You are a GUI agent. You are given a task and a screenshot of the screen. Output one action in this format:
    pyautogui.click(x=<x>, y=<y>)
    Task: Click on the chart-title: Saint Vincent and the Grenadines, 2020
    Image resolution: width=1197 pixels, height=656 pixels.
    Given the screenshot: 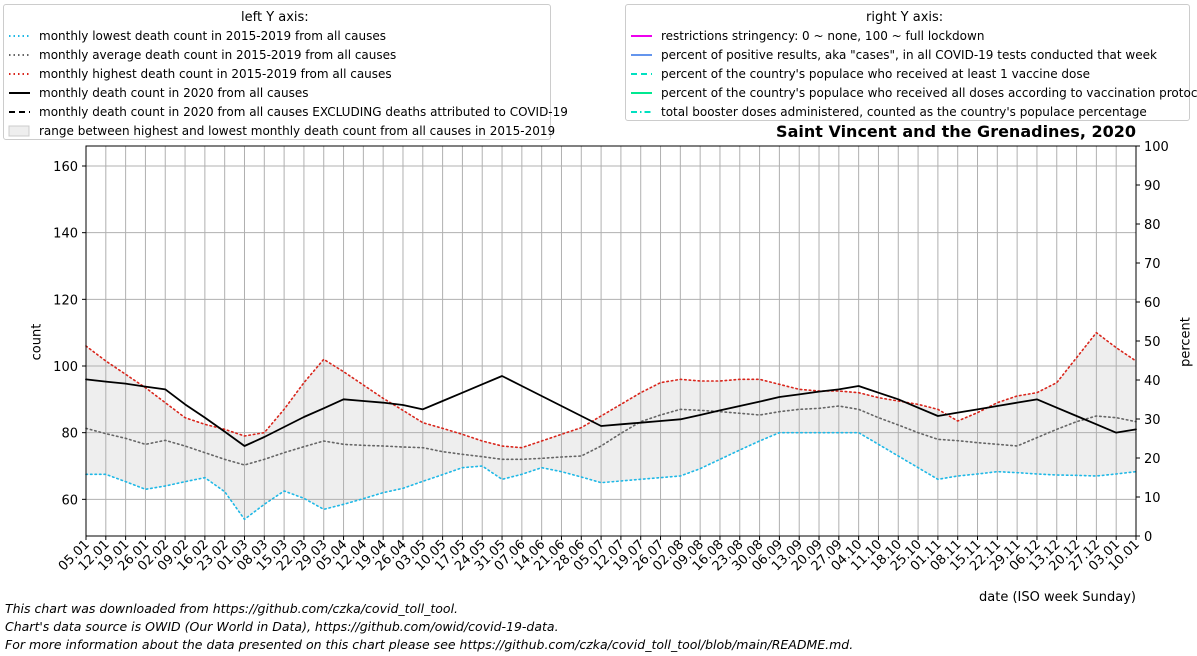 What is the action you would take?
    pyautogui.click(x=956, y=131)
    